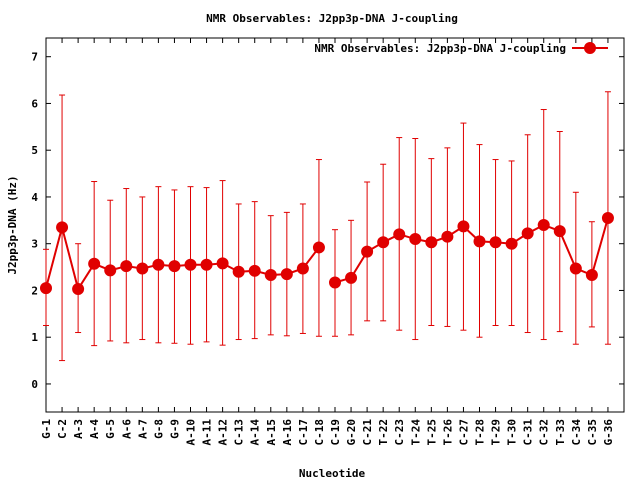 The width and height of the screenshot is (640, 480). I want to click on x-tick-label: A-4, so click(94, 429).